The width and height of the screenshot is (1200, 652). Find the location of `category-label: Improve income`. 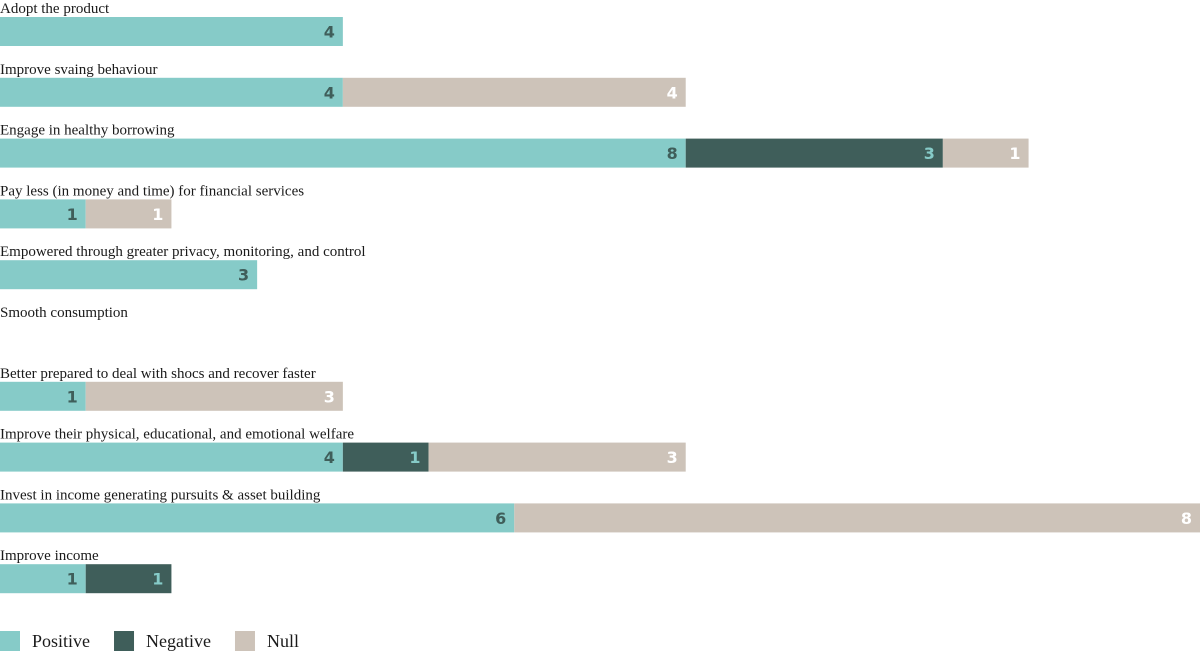

category-label: Improve income is located at coordinates (49, 556).